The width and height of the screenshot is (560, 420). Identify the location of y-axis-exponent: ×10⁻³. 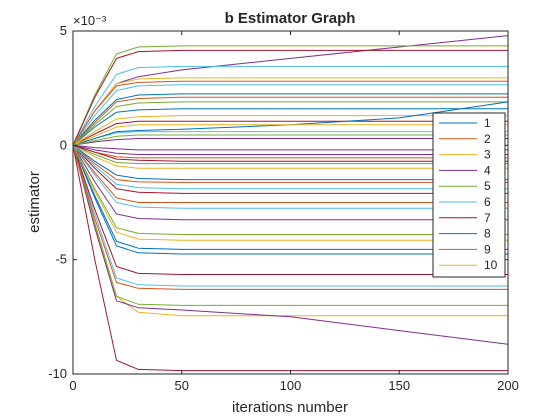
(90, 20).